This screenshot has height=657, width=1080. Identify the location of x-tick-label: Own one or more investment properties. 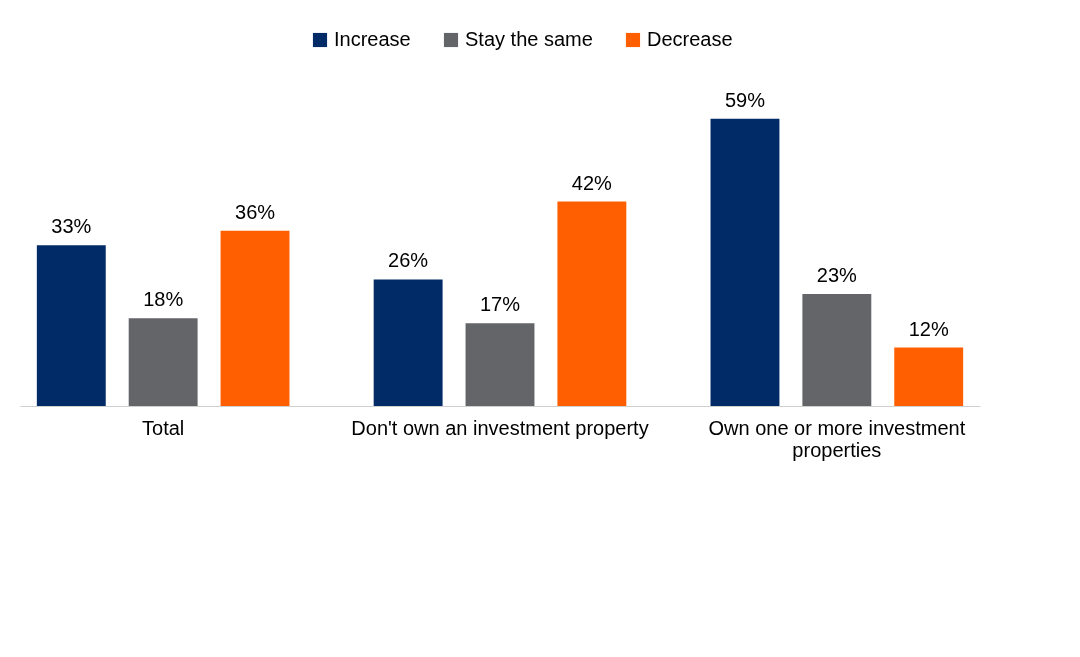
(837, 438).